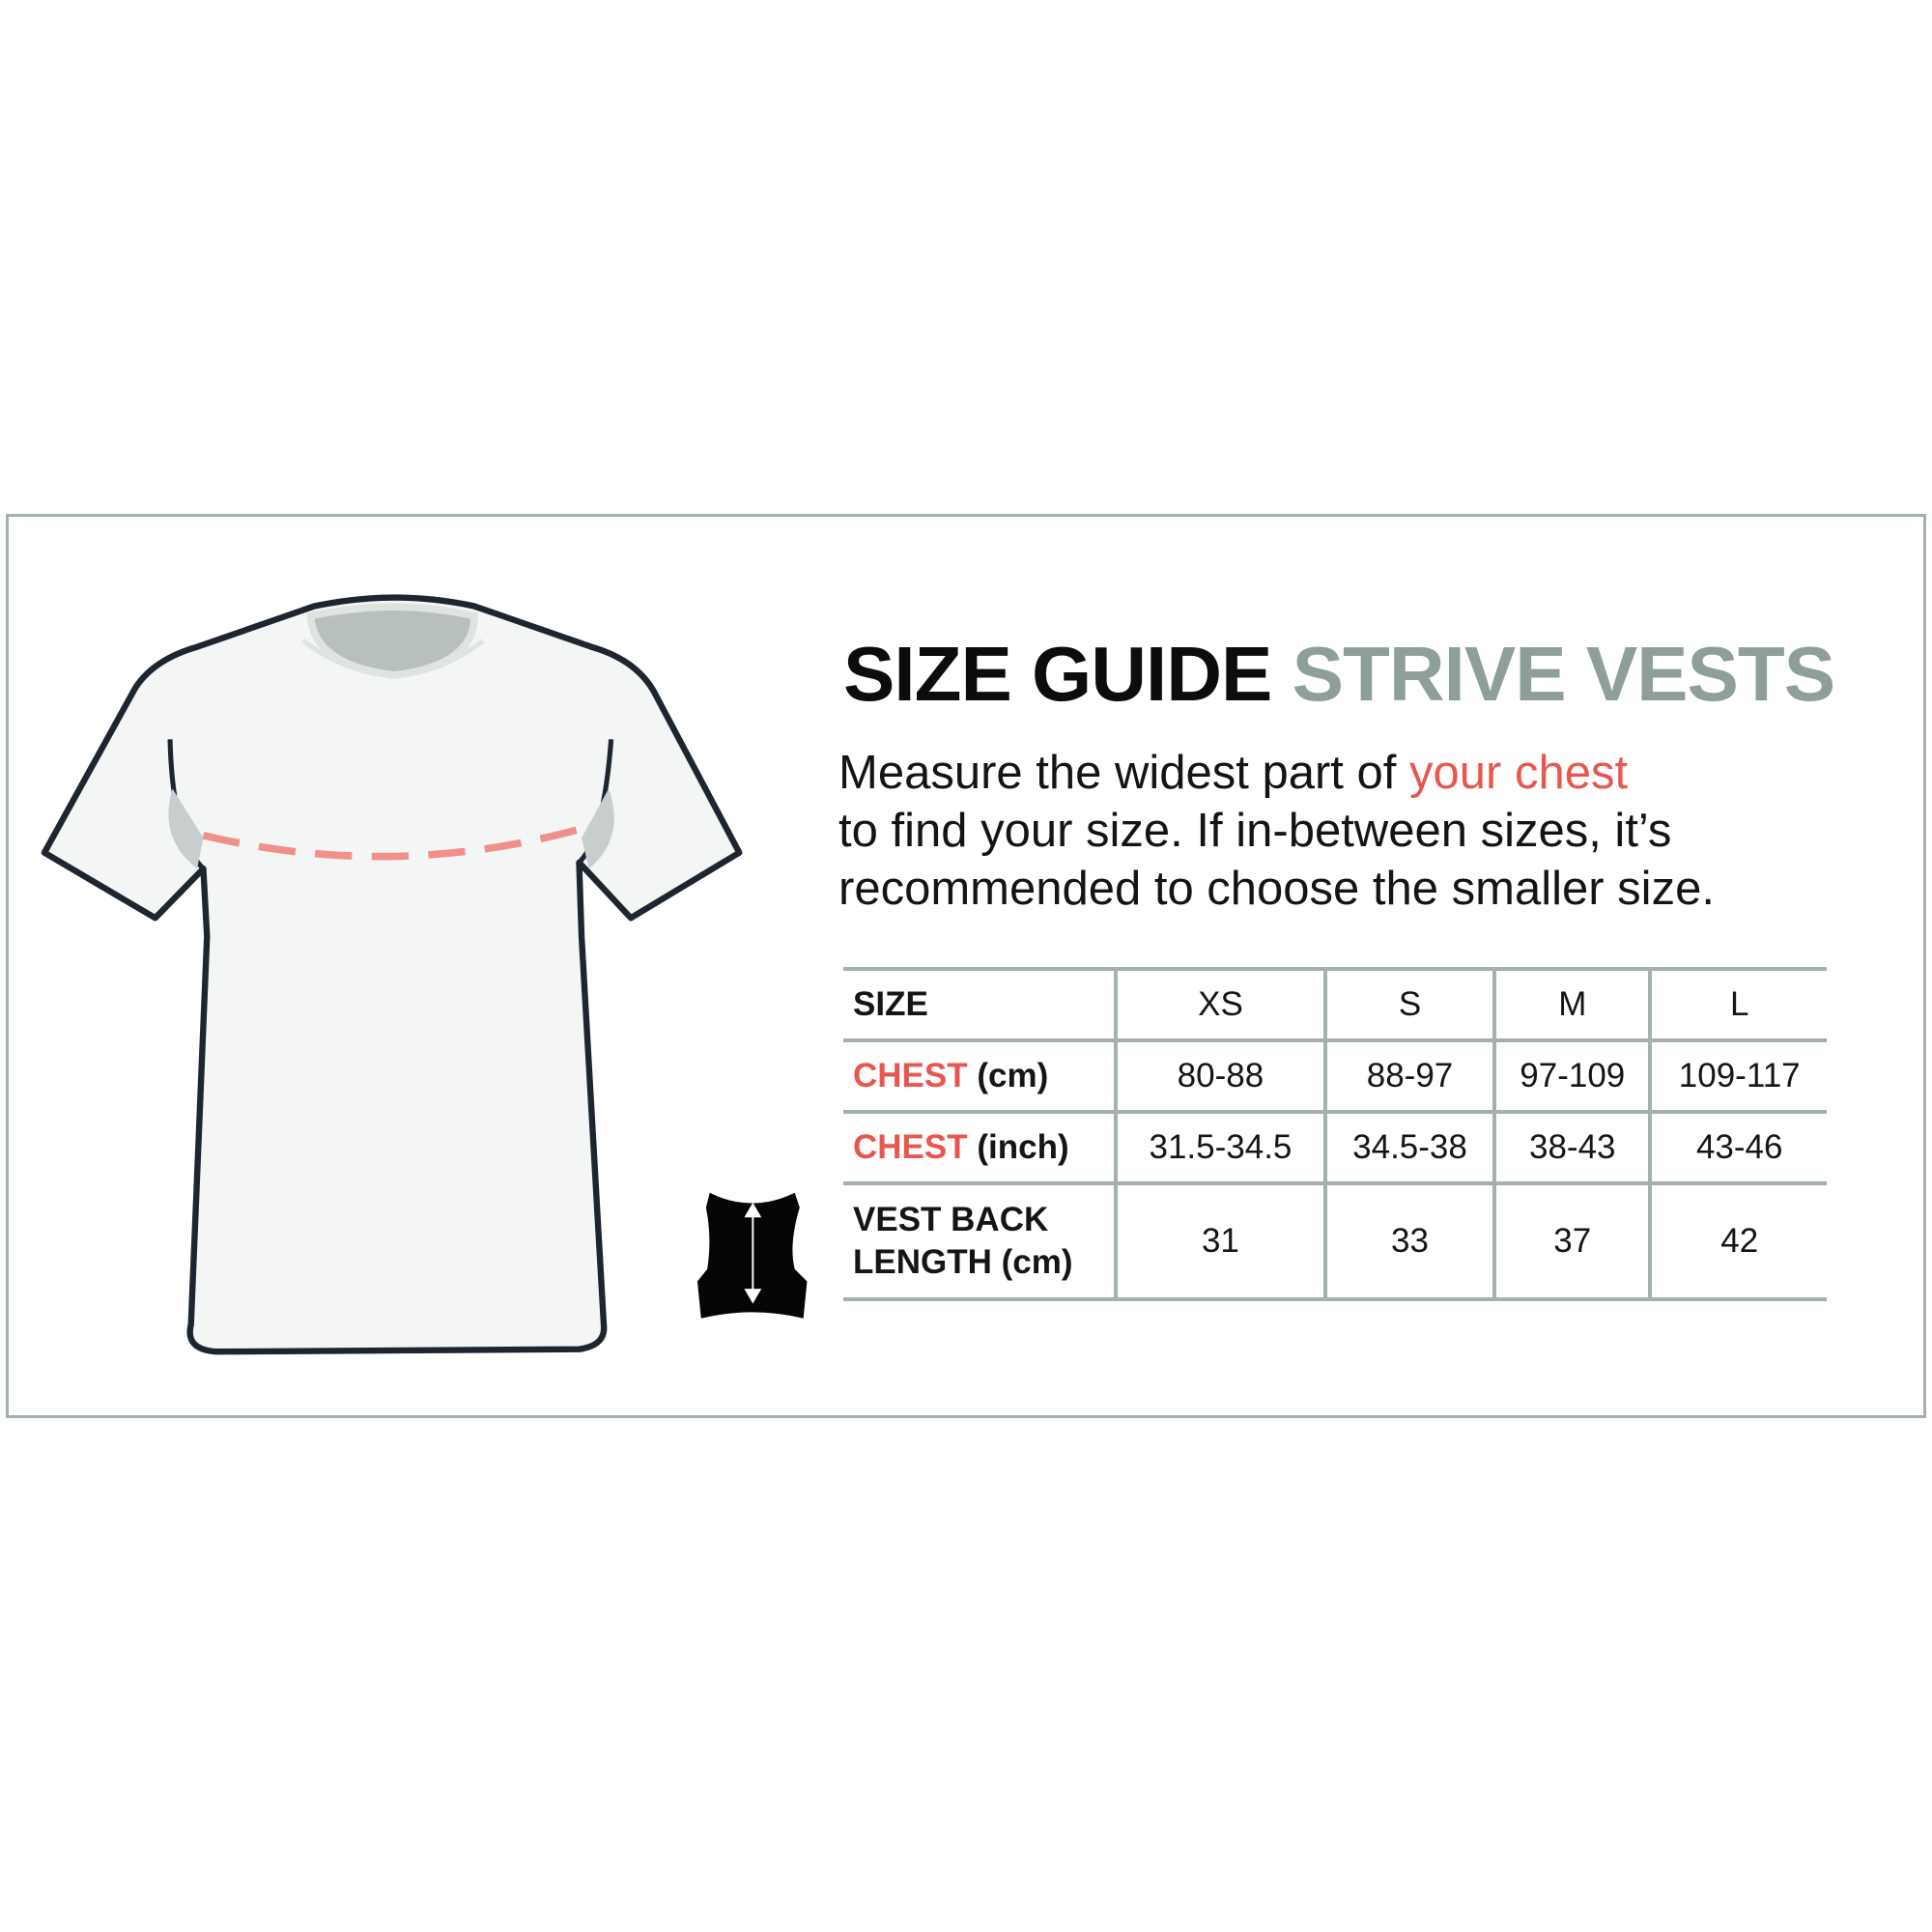  What do you see at coordinates (753, 1253) in the screenshot?
I see `double-arrow-icon` at bounding box center [753, 1253].